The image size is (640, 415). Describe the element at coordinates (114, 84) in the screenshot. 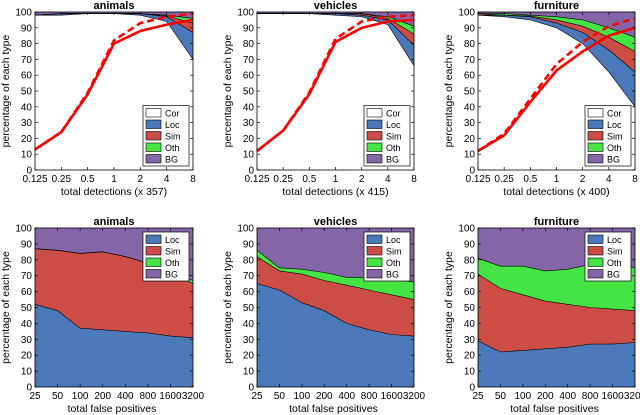

I see `recall-solid-line` at that location.